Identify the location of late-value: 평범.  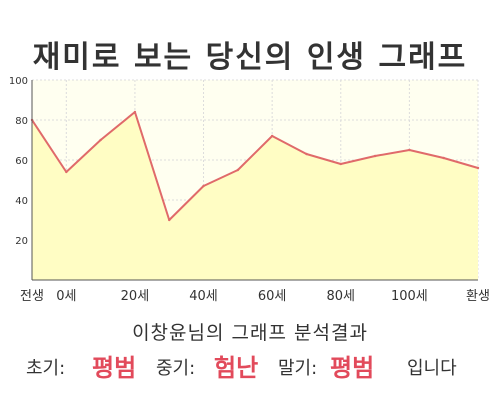
(352, 368).